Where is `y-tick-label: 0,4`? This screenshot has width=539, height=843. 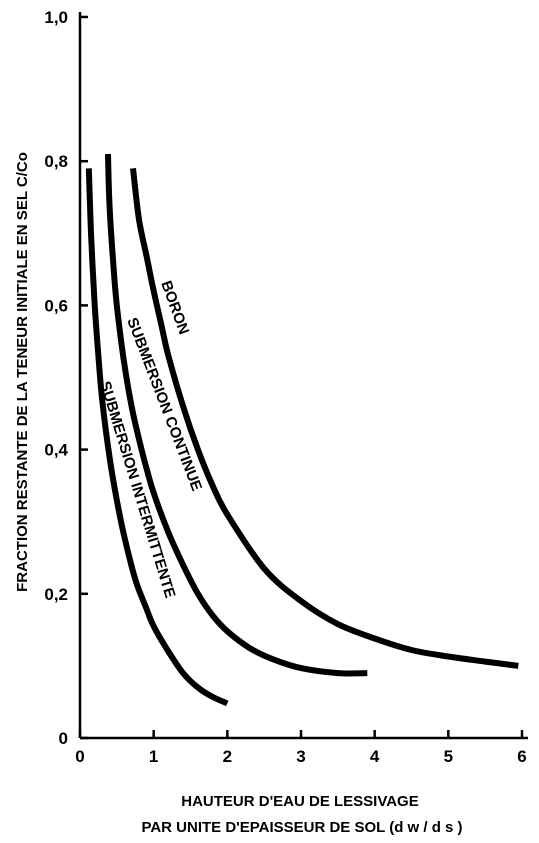
y-tick-label: 0,4 is located at coordinates (56, 450).